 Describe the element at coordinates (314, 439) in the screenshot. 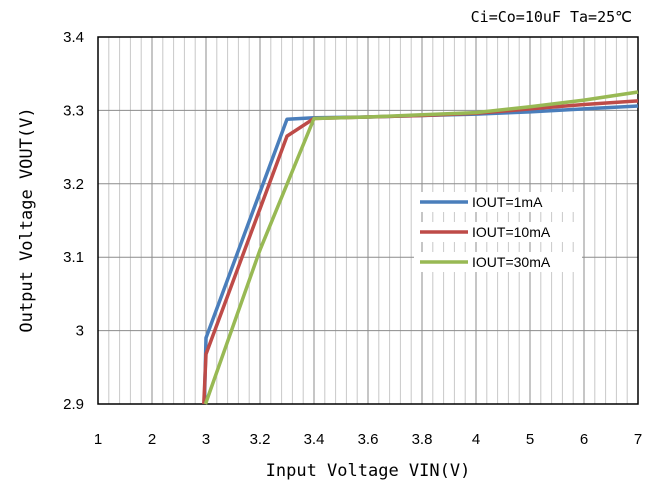

I see `x-tick-label: 3.4` at that location.